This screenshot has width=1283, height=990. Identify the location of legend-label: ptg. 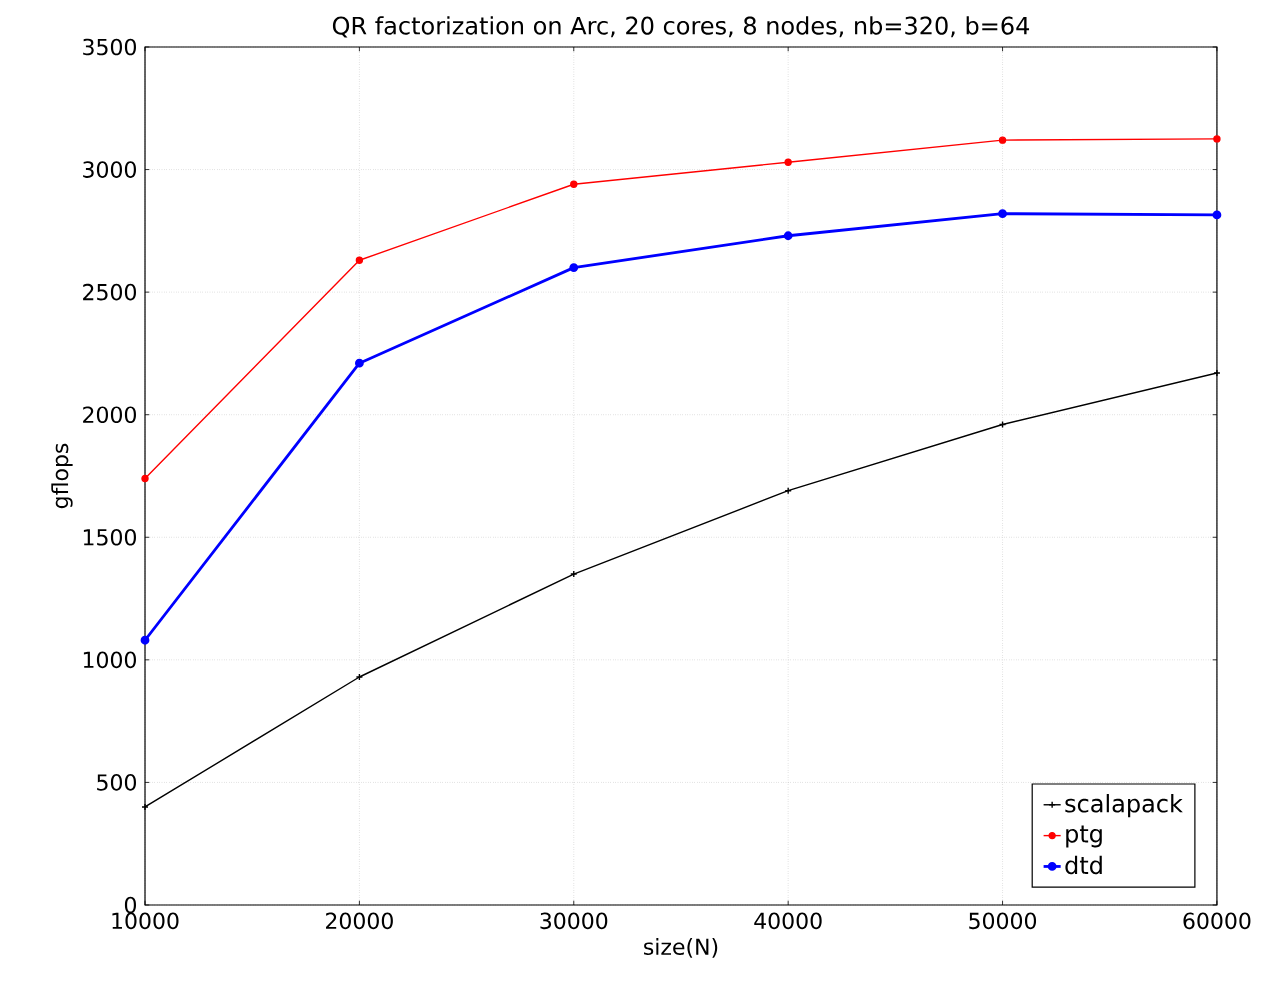
(1084, 836).